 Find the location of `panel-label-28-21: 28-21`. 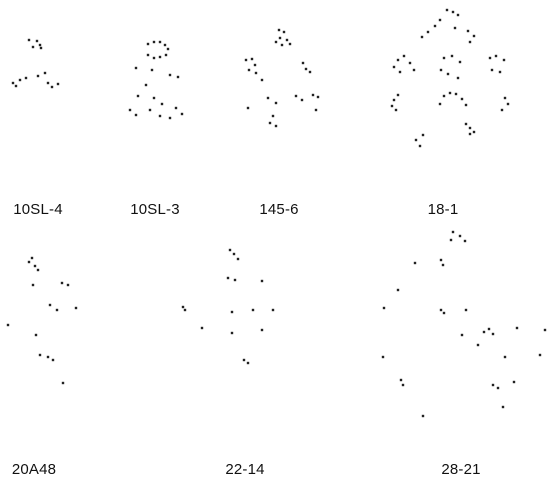

panel-label-28-21: 28-21 is located at coordinates (461, 469).